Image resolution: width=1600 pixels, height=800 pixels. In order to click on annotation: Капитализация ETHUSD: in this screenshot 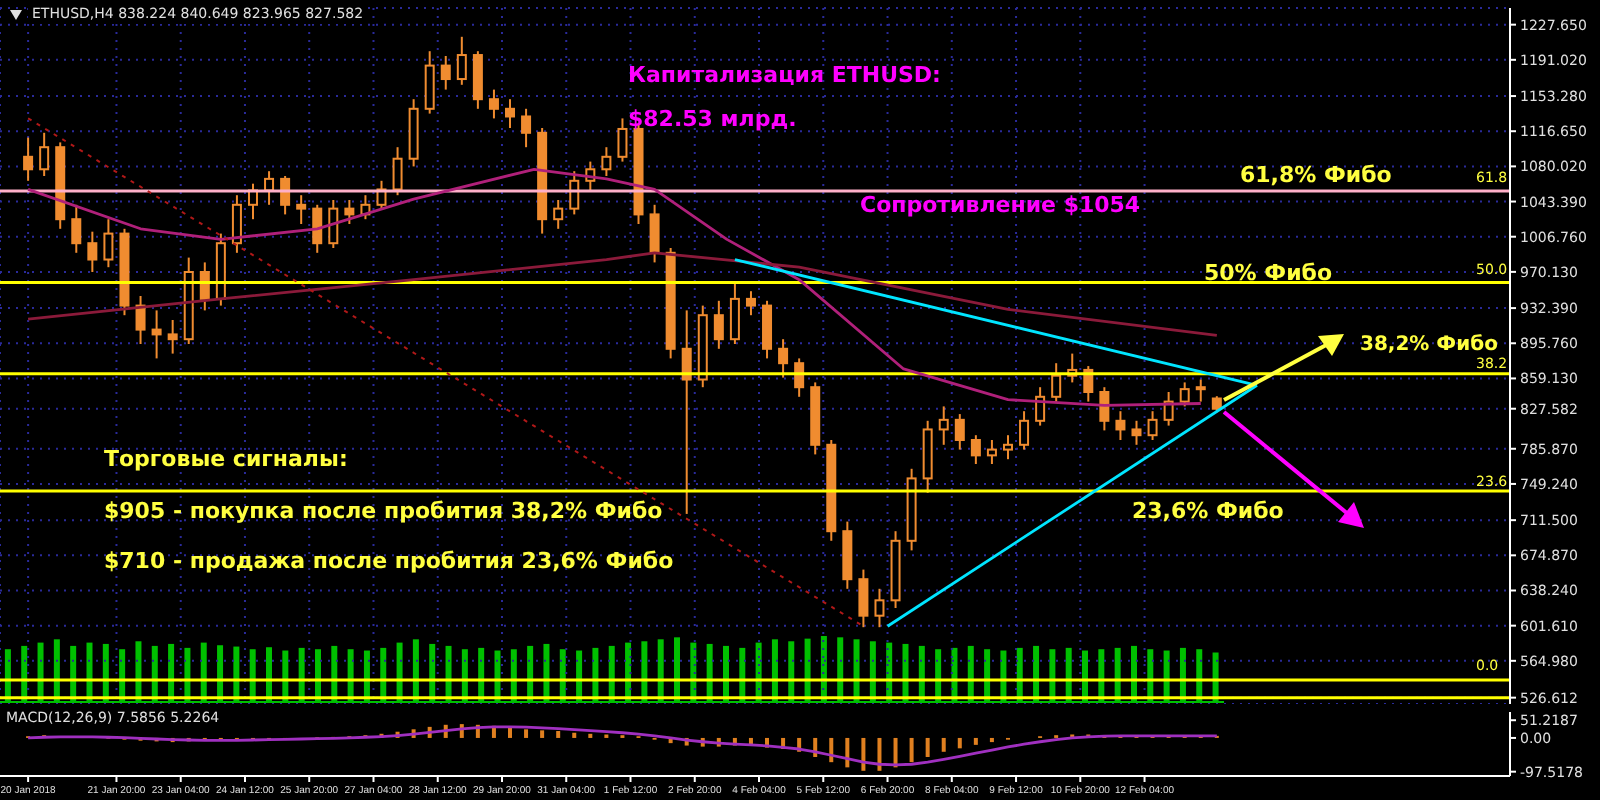, I will do `click(784, 75)`.